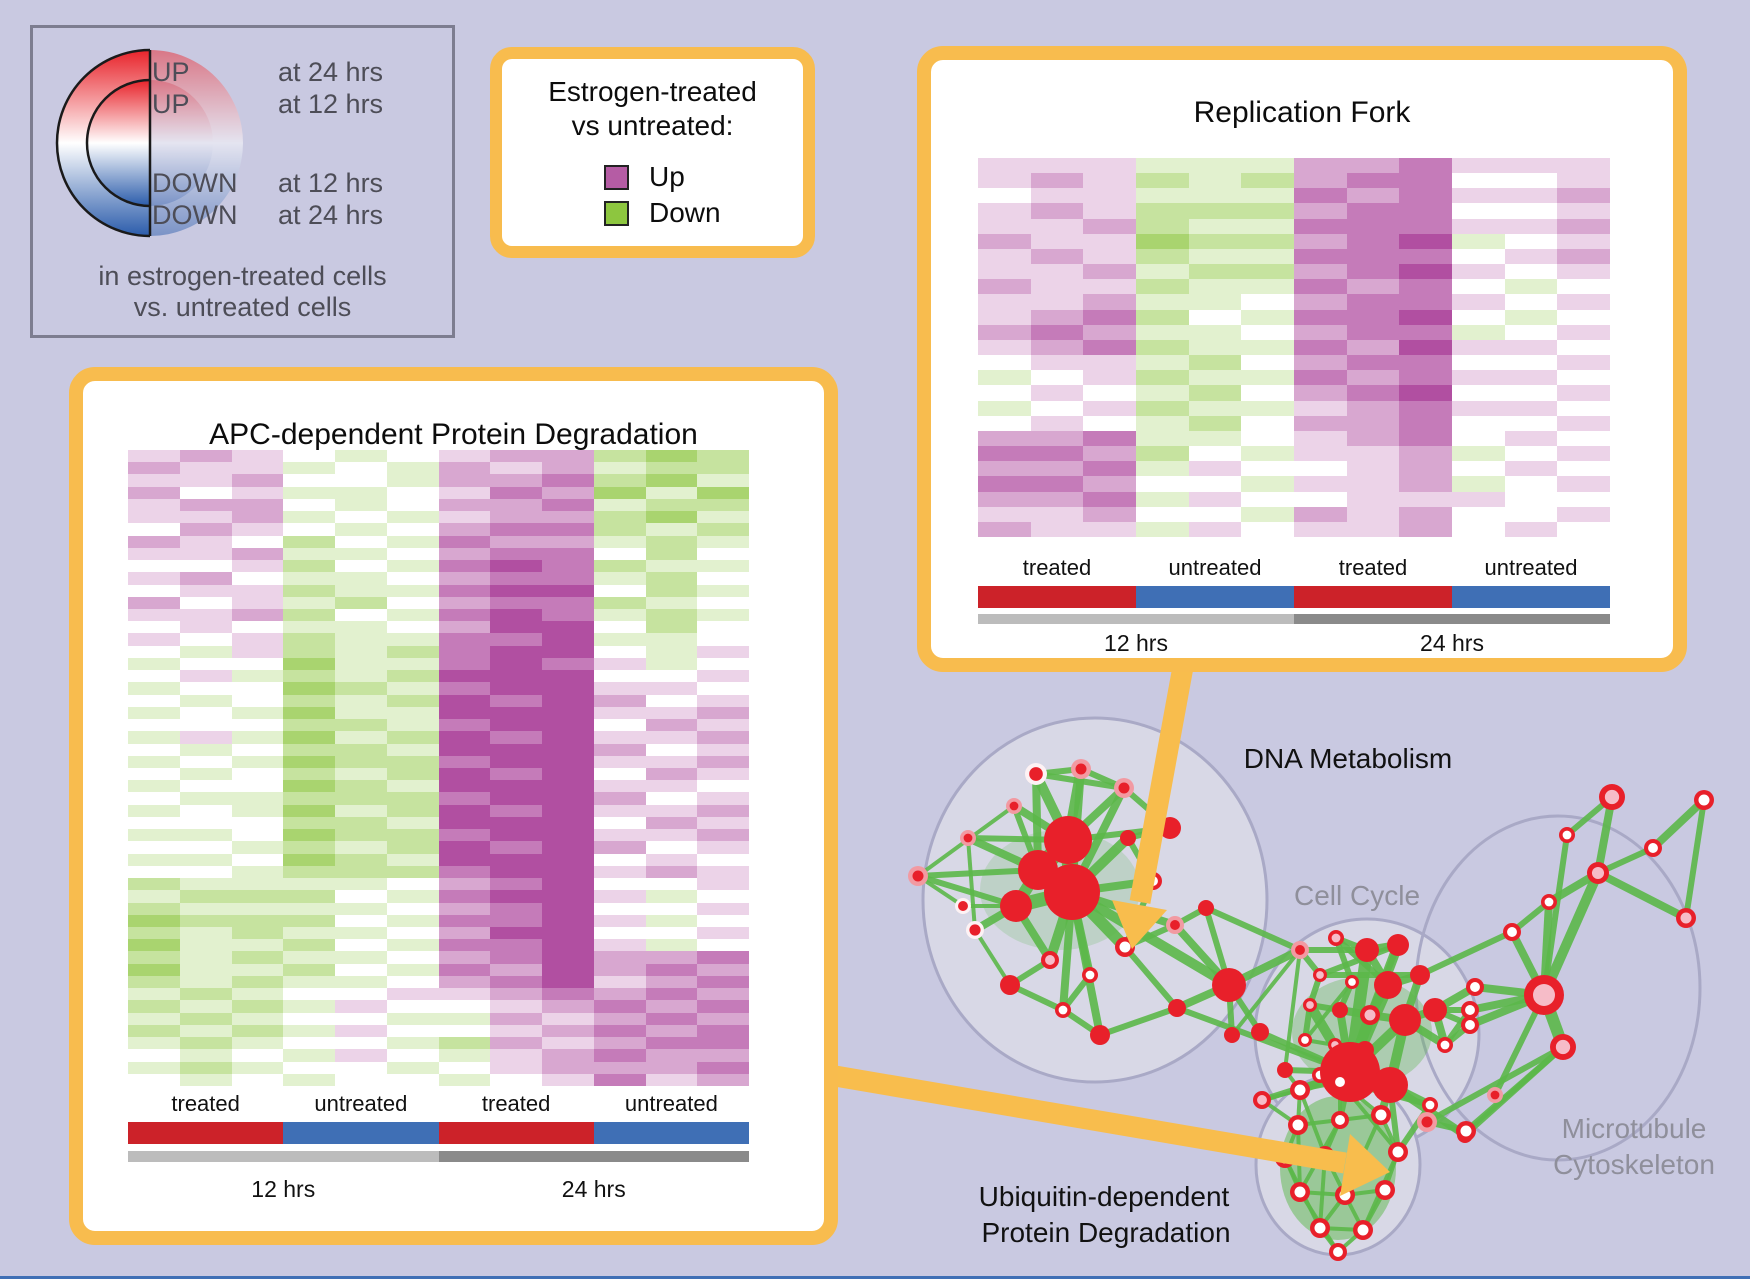 Image resolution: width=1750 pixels, height=1279 pixels. I want to click on ring-footer-line2: vs. untreated cells, so click(242, 307).